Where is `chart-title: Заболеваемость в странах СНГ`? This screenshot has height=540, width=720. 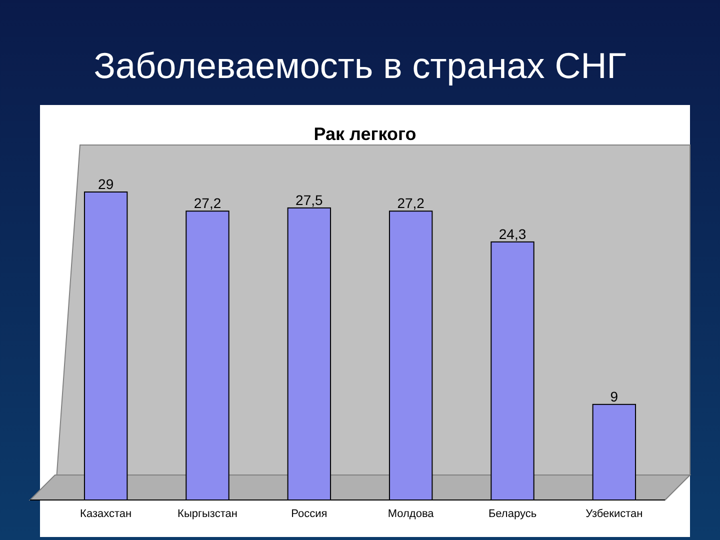
chart-title: Заболеваемость в странах СНГ is located at coordinates (360, 65).